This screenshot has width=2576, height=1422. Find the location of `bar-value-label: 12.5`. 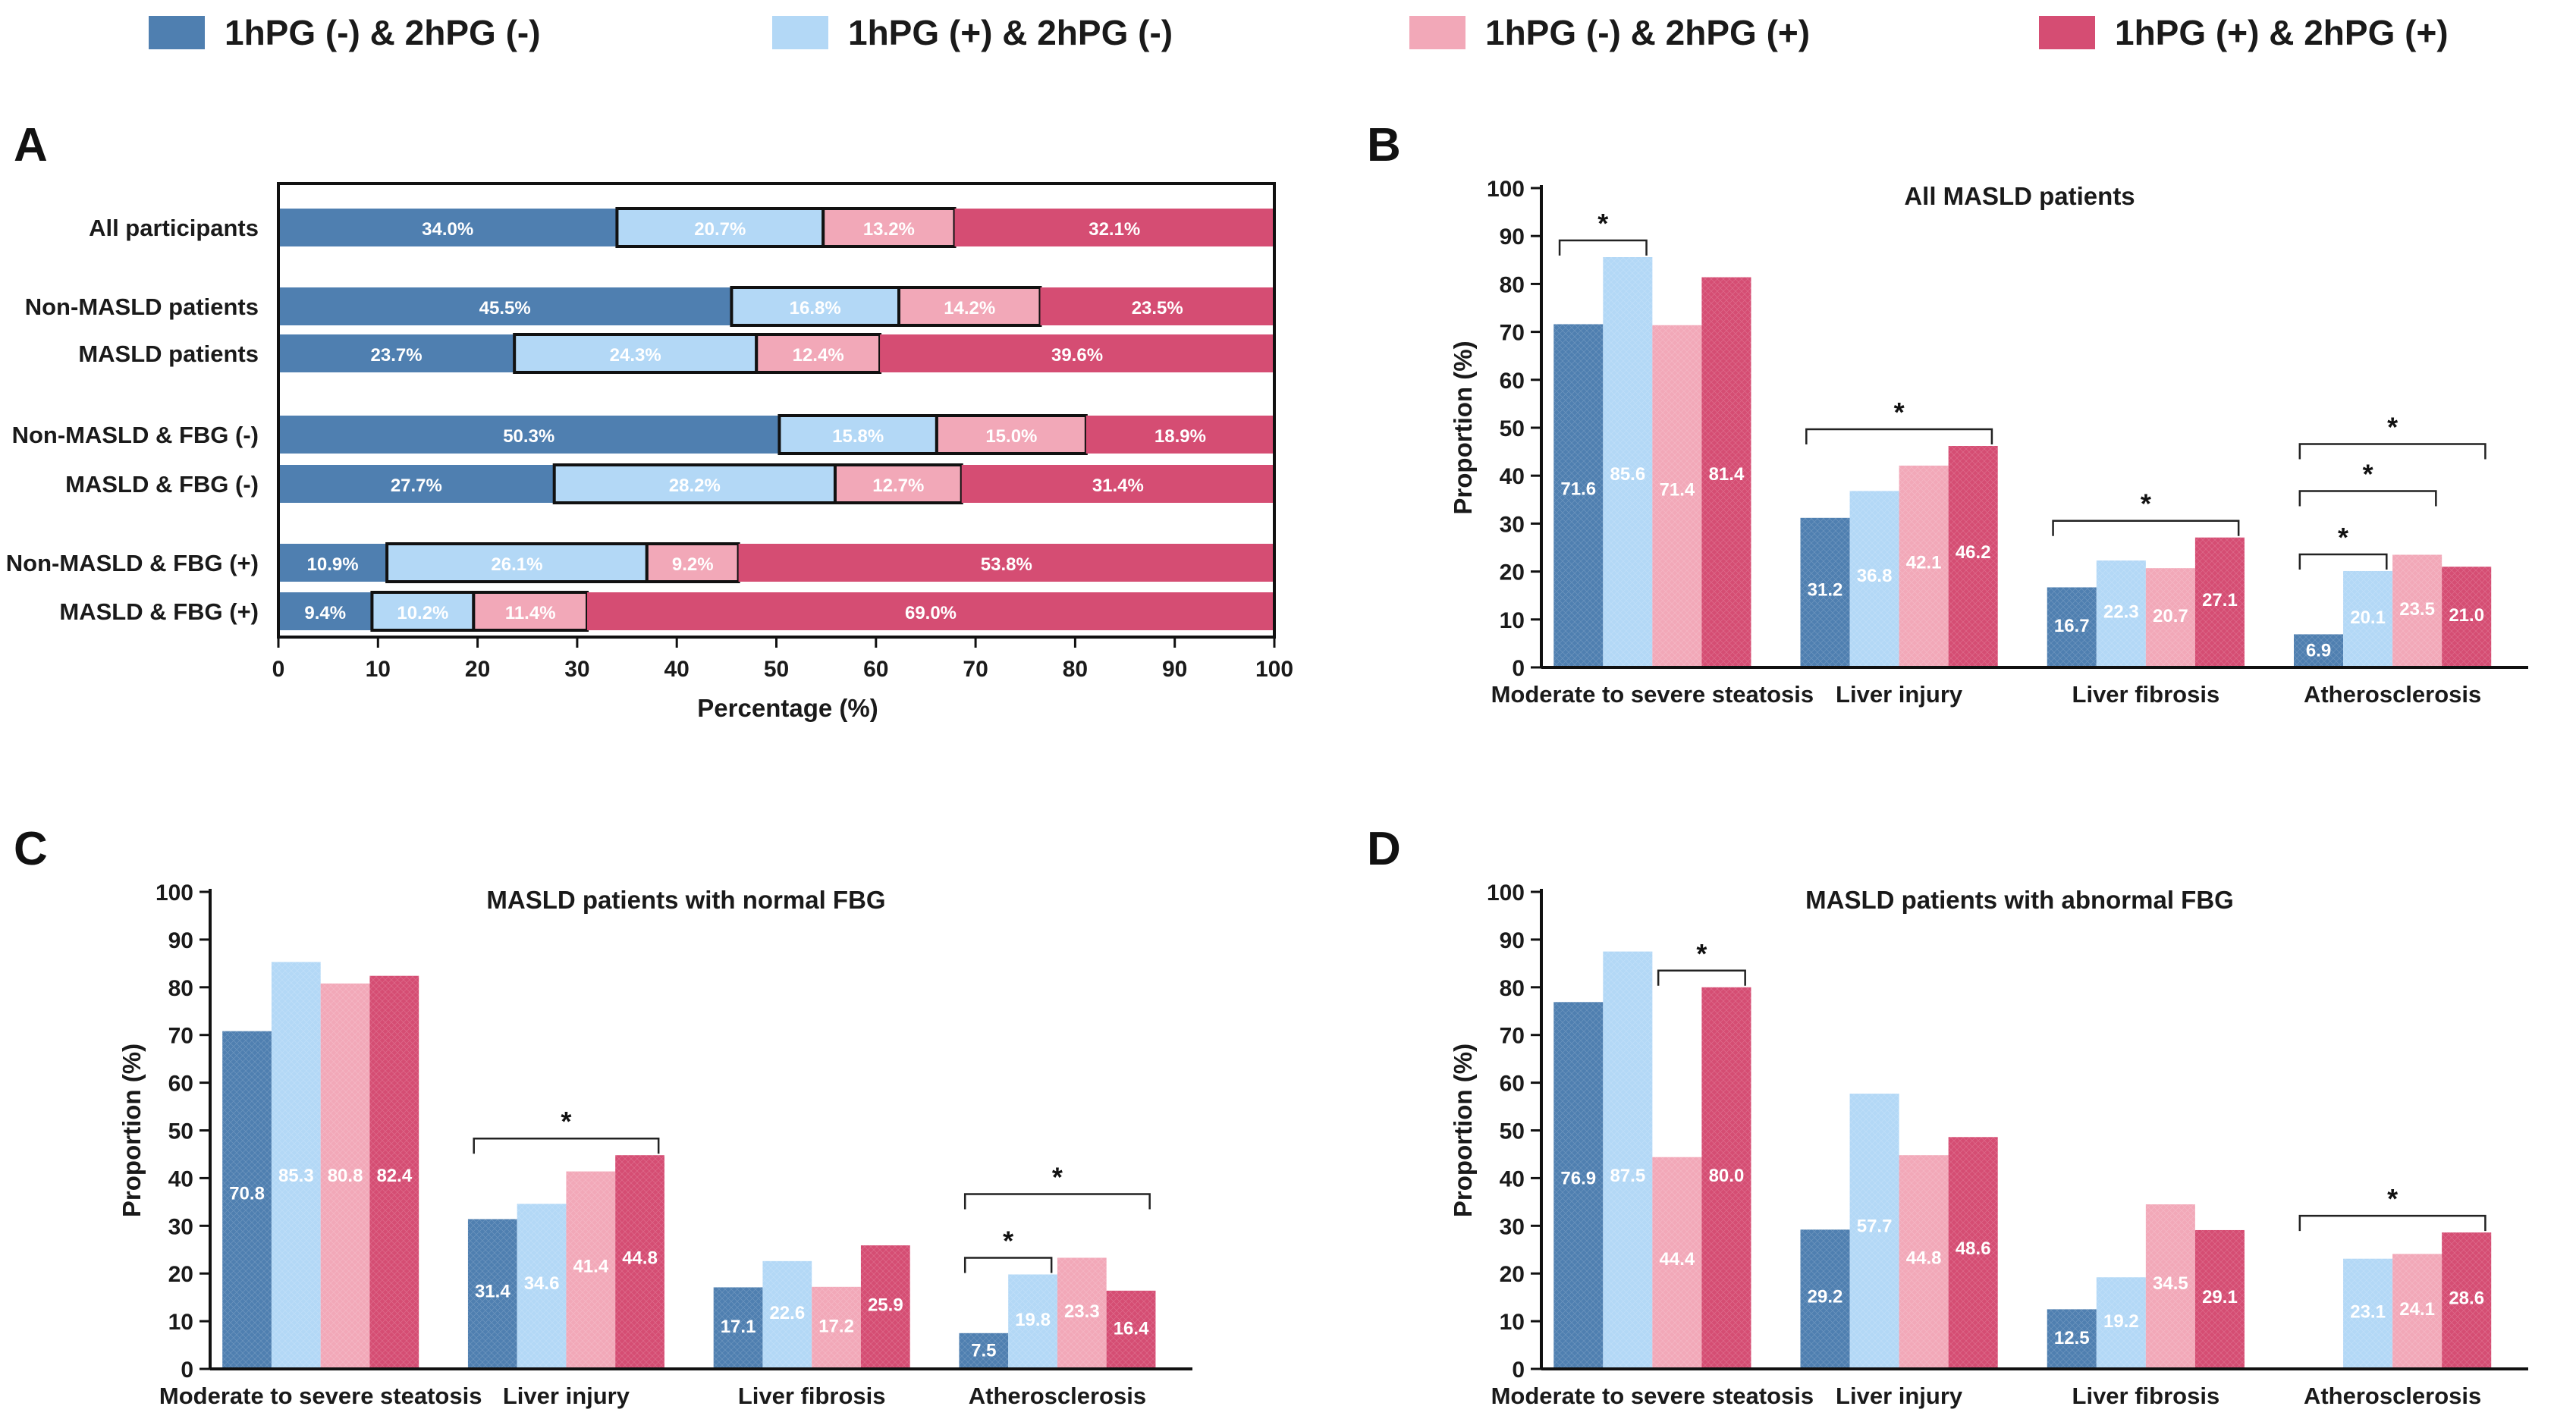

bar-value-label: 12.5 is located at coordinates (2072, 1338).